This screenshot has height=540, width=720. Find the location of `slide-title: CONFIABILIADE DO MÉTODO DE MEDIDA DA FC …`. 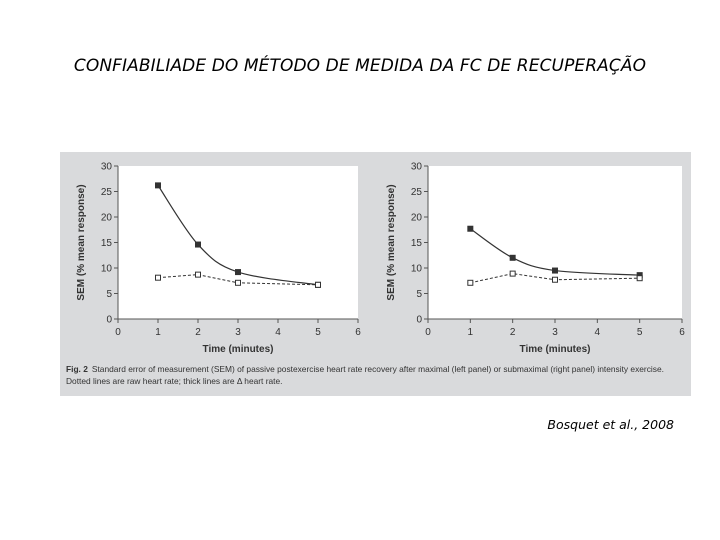

slide-title: CONFIABILIADE DO MÉTODO DE MEDIDA DA FC … is located at coordinates (360, 66).